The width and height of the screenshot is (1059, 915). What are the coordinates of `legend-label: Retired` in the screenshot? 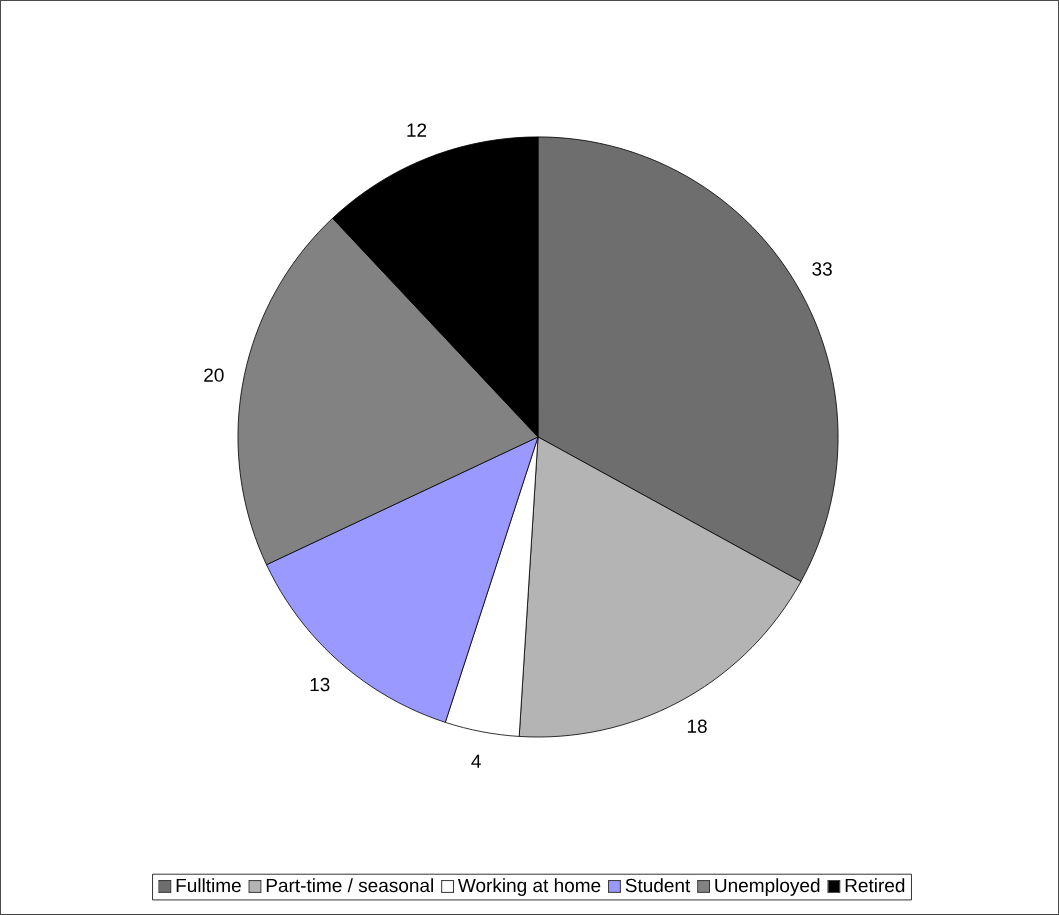 It's located at (875, 885).